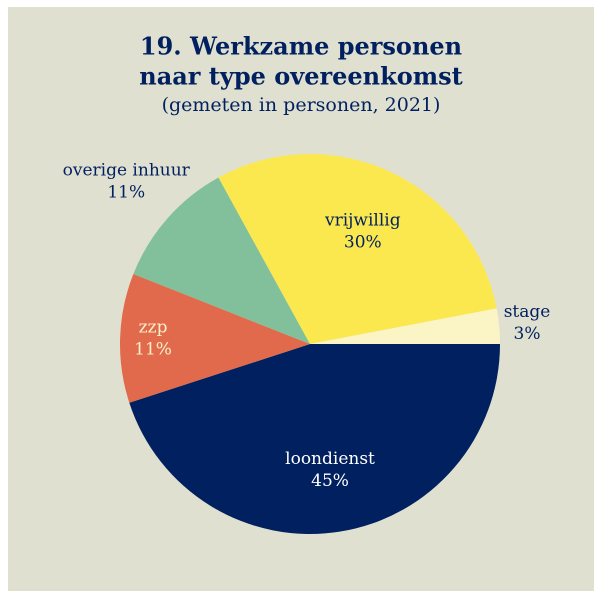 The image size is (602, 599). I want to click on slice-label: overige inhuur, so click(127, 170).